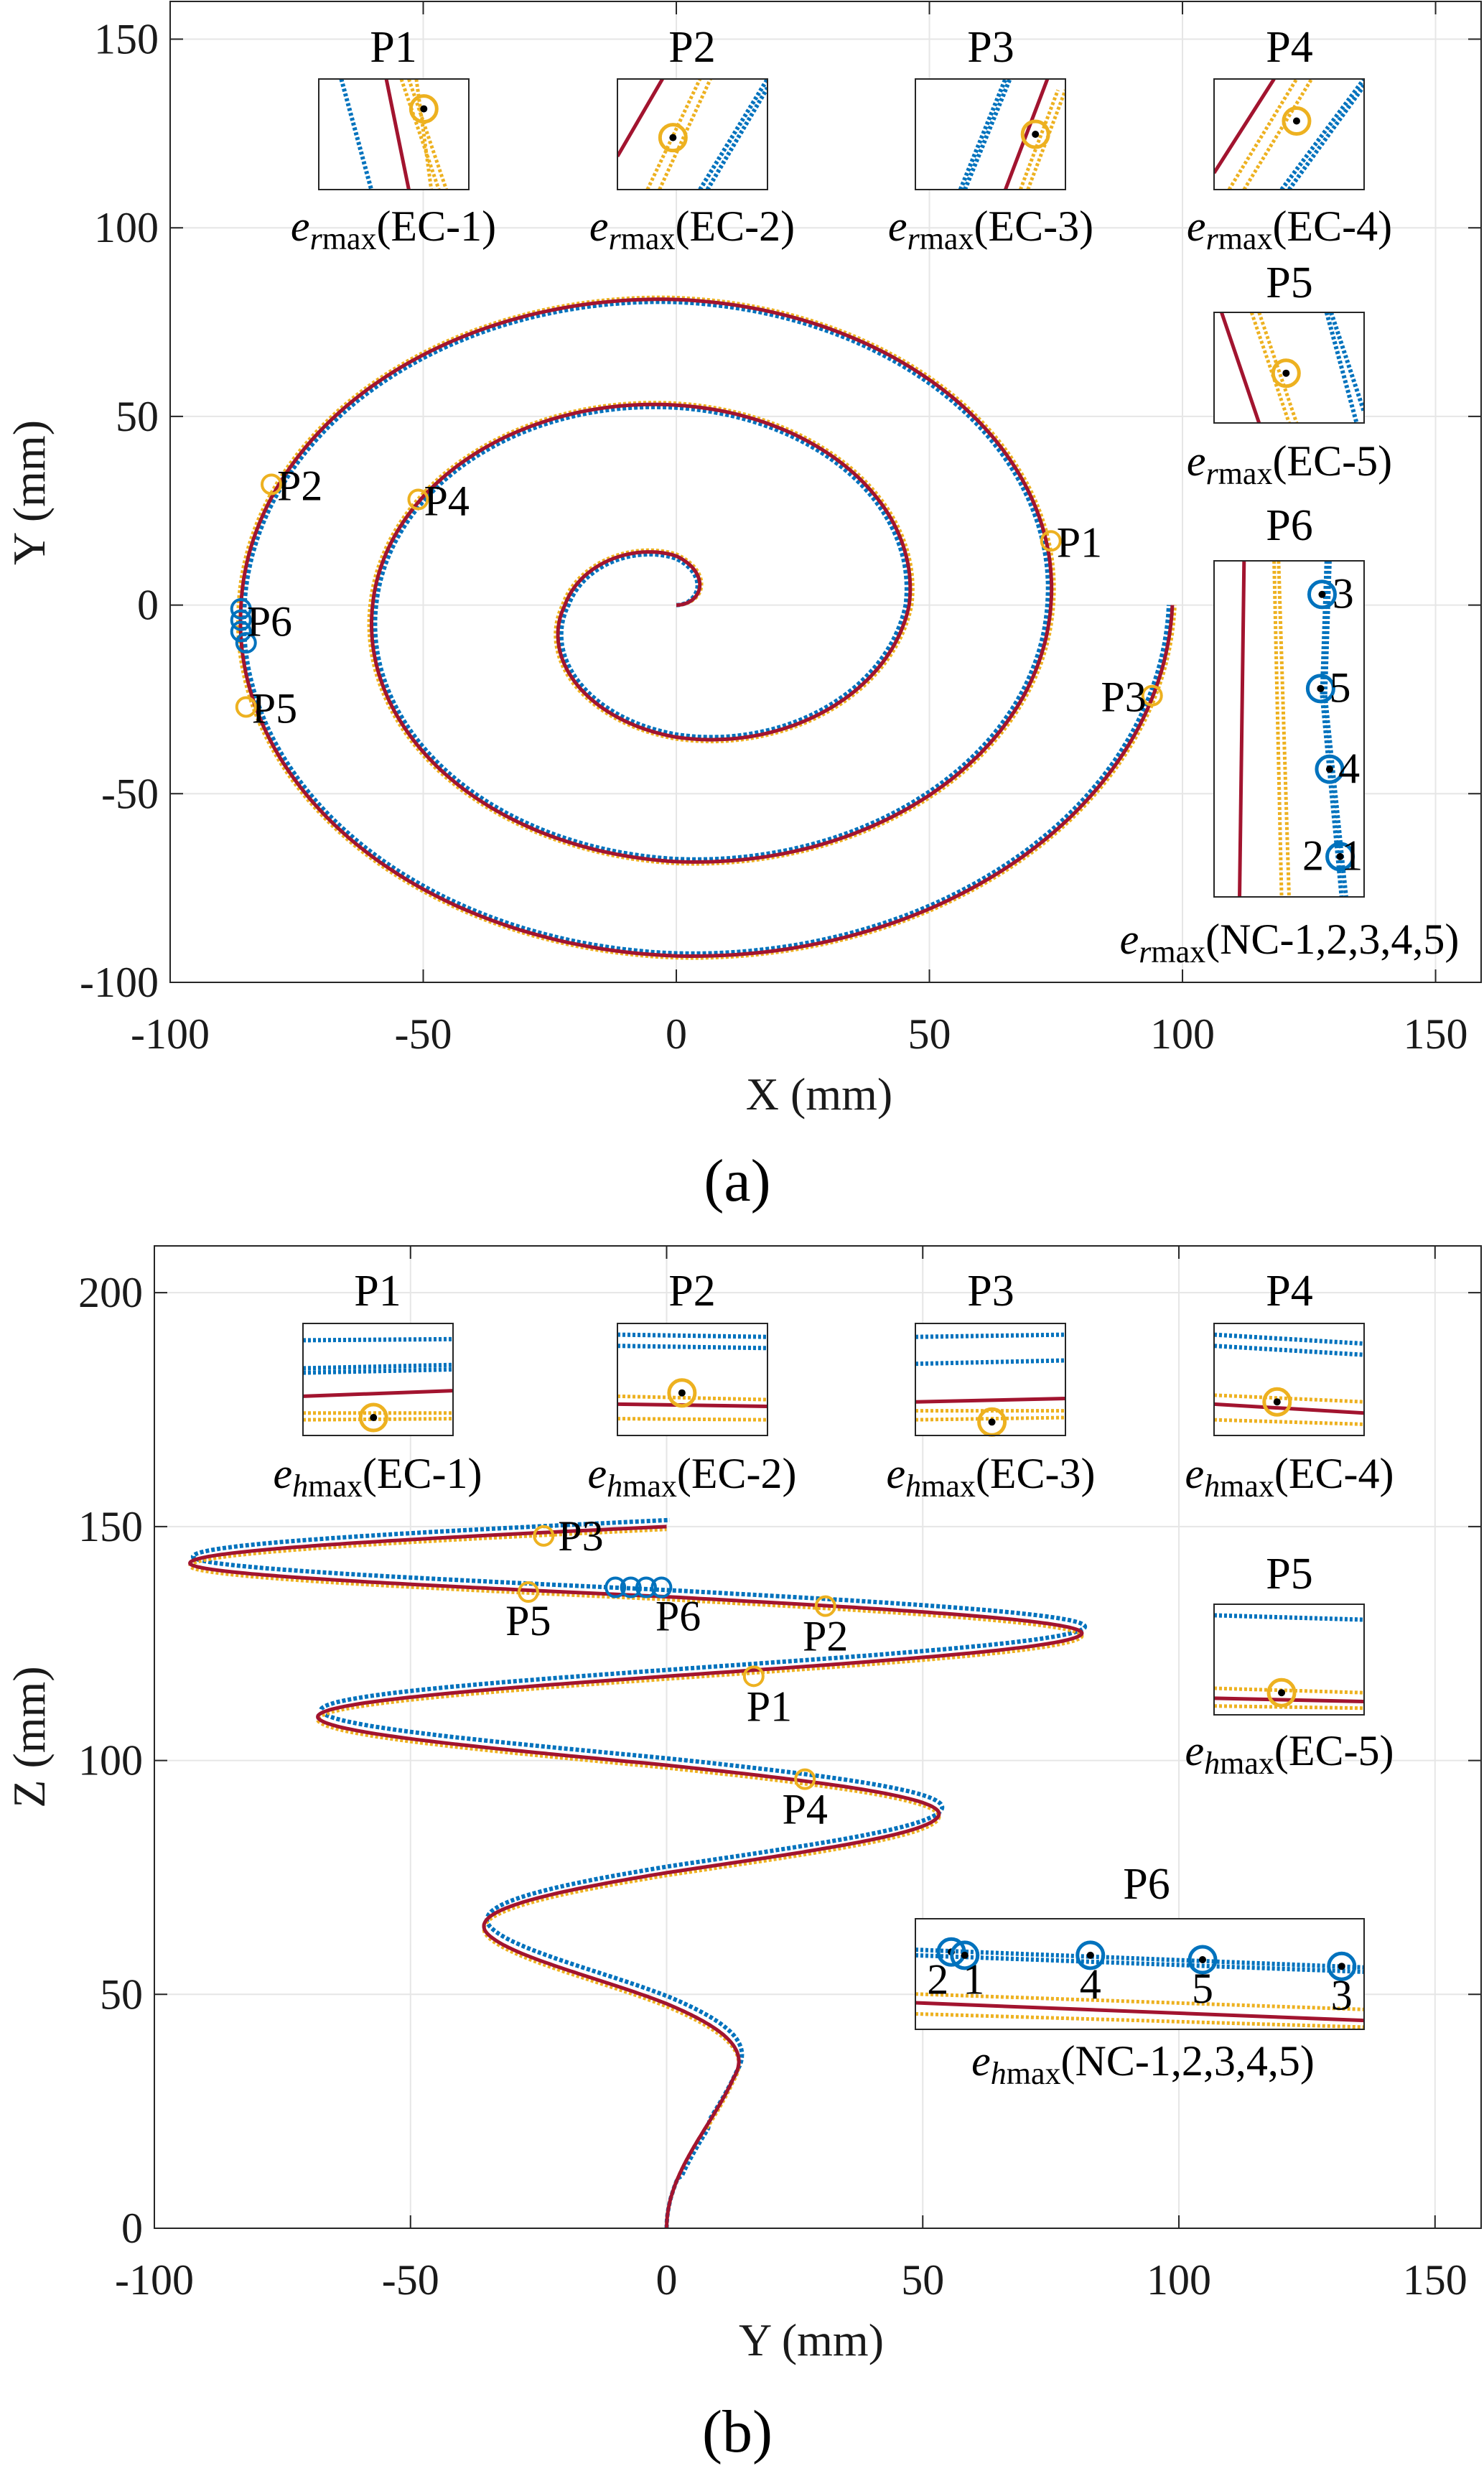  I want to click on x-tick-label: -100, so click(170, 1034).